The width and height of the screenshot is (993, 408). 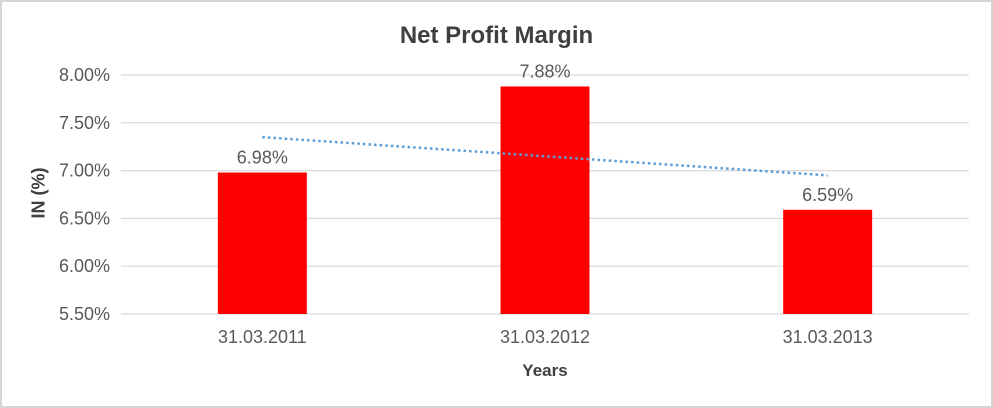 I want to click on data-label: 6.59%, so click(x=827, y=195).